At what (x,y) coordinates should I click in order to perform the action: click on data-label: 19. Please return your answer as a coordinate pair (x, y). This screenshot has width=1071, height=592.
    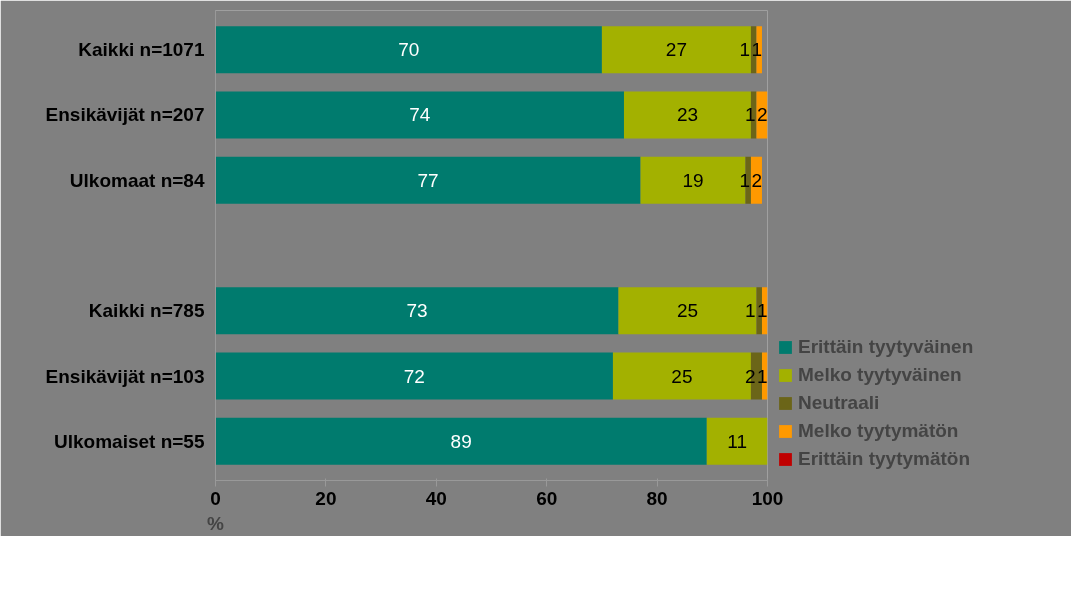
    Looking at the image, I should click on (693, 180).